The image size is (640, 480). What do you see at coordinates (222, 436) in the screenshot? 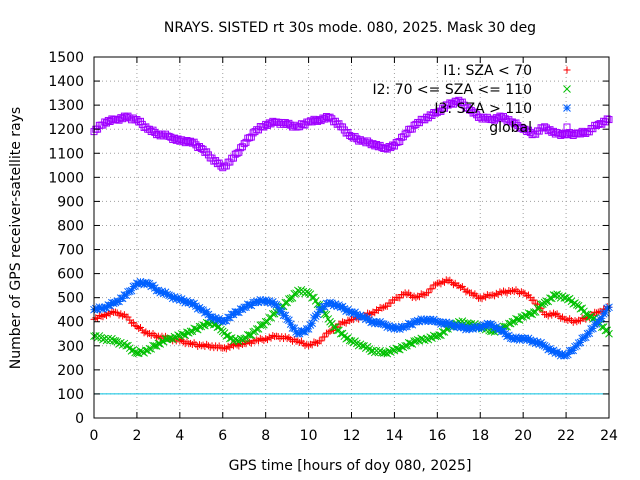
I see `x-tick-label: 6` at bounding box center [222, 436].